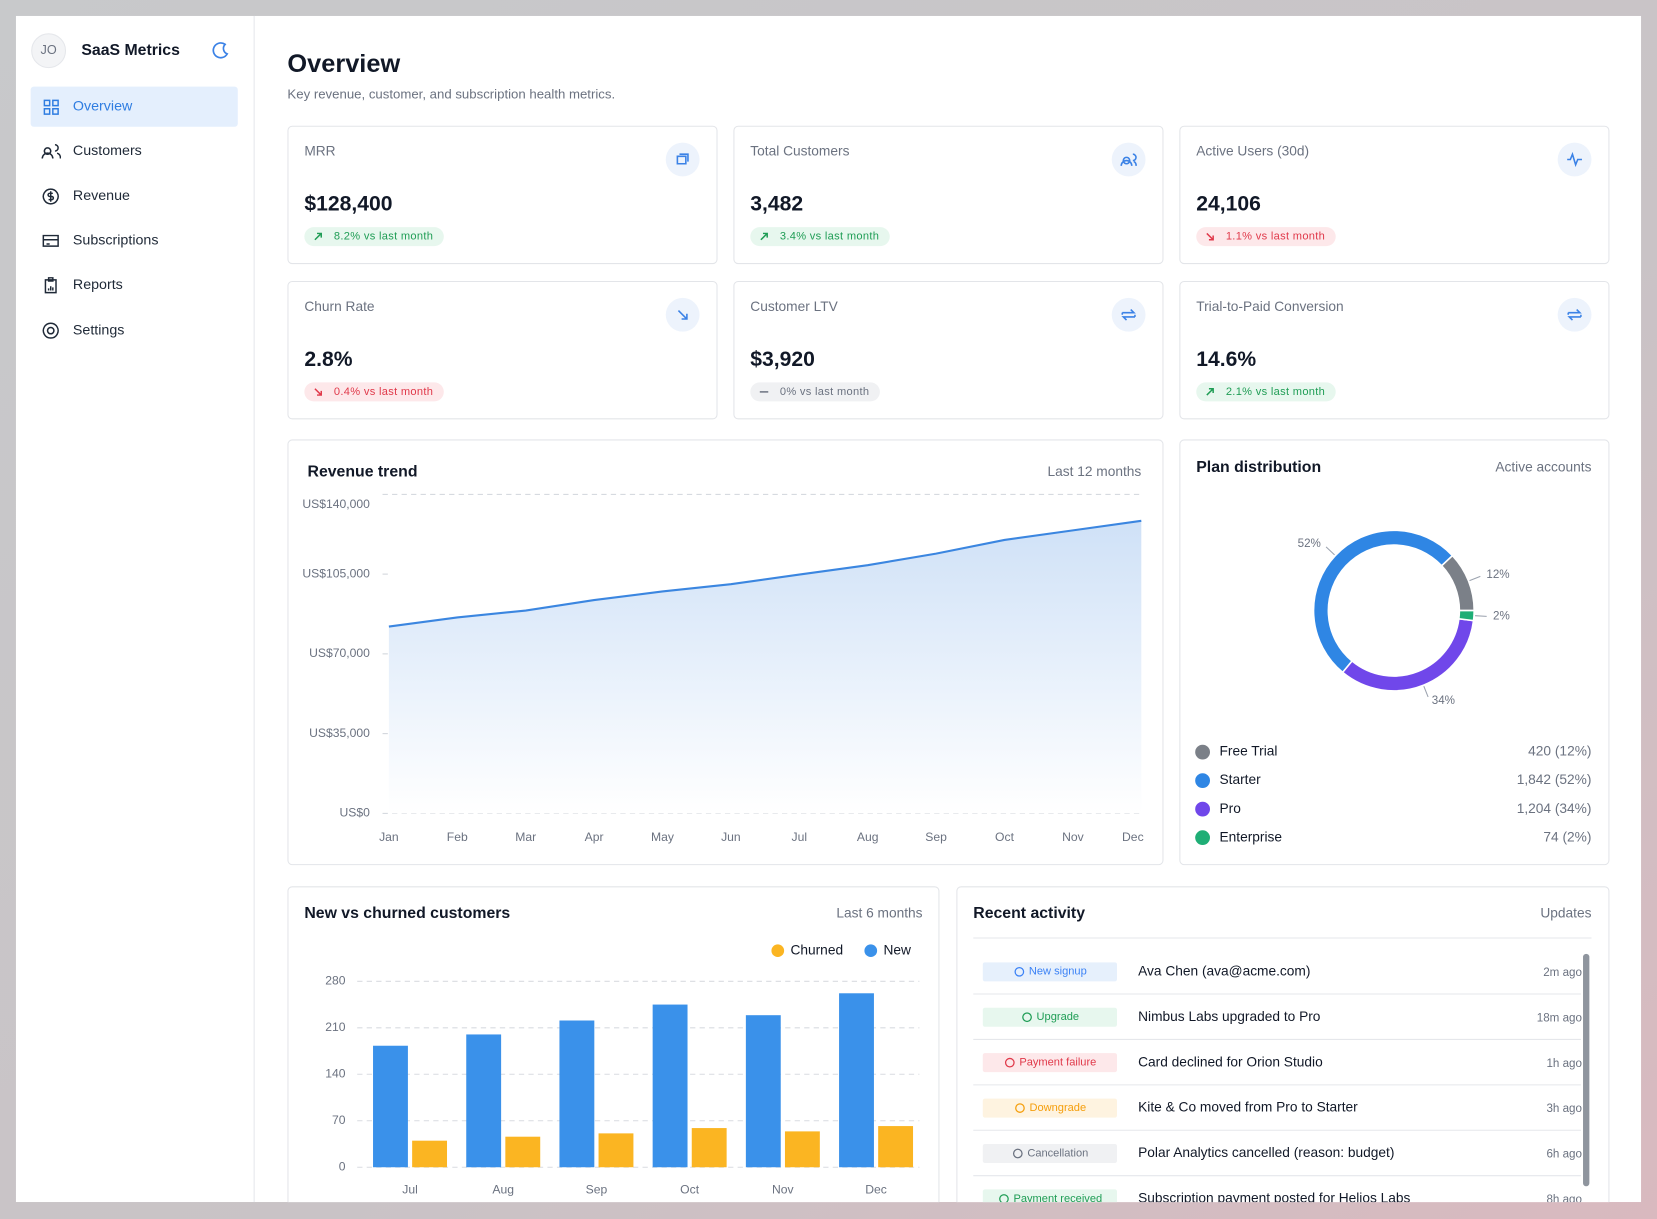 The image size is (1657, 1219). I want to click on nav-item: Overview, so click(103, 106).